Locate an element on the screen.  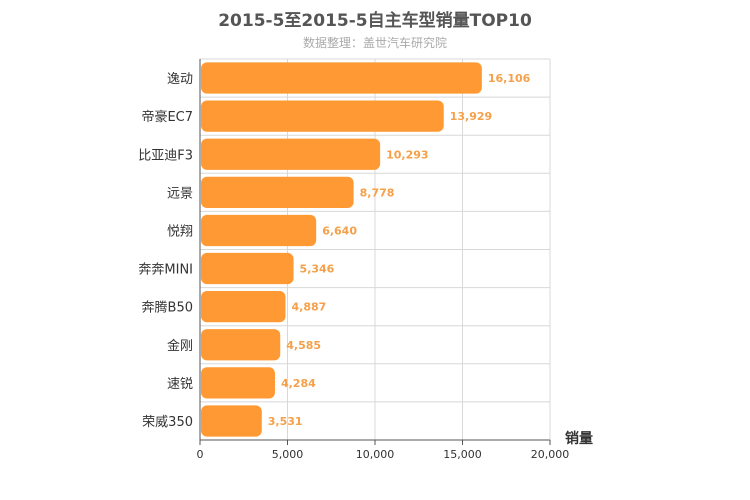
value-label: 4,284 is located at coordinates (298, 383).